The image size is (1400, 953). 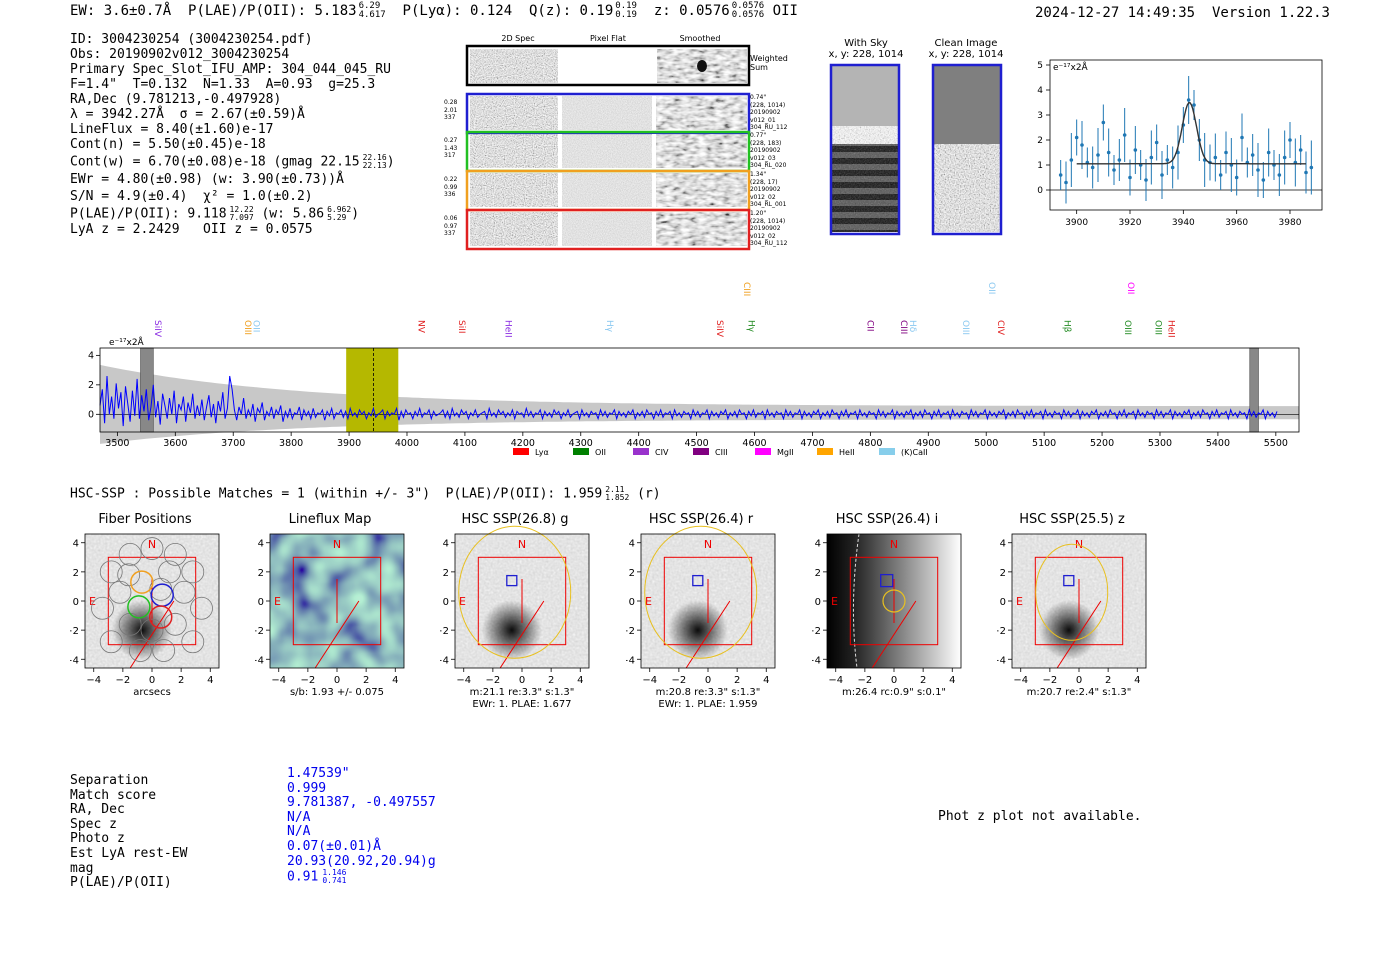 What do you see at coordinates (463, 680) in the screenshot?
I see `panel-xtick-label: −4` at bounding box center [463, 680].